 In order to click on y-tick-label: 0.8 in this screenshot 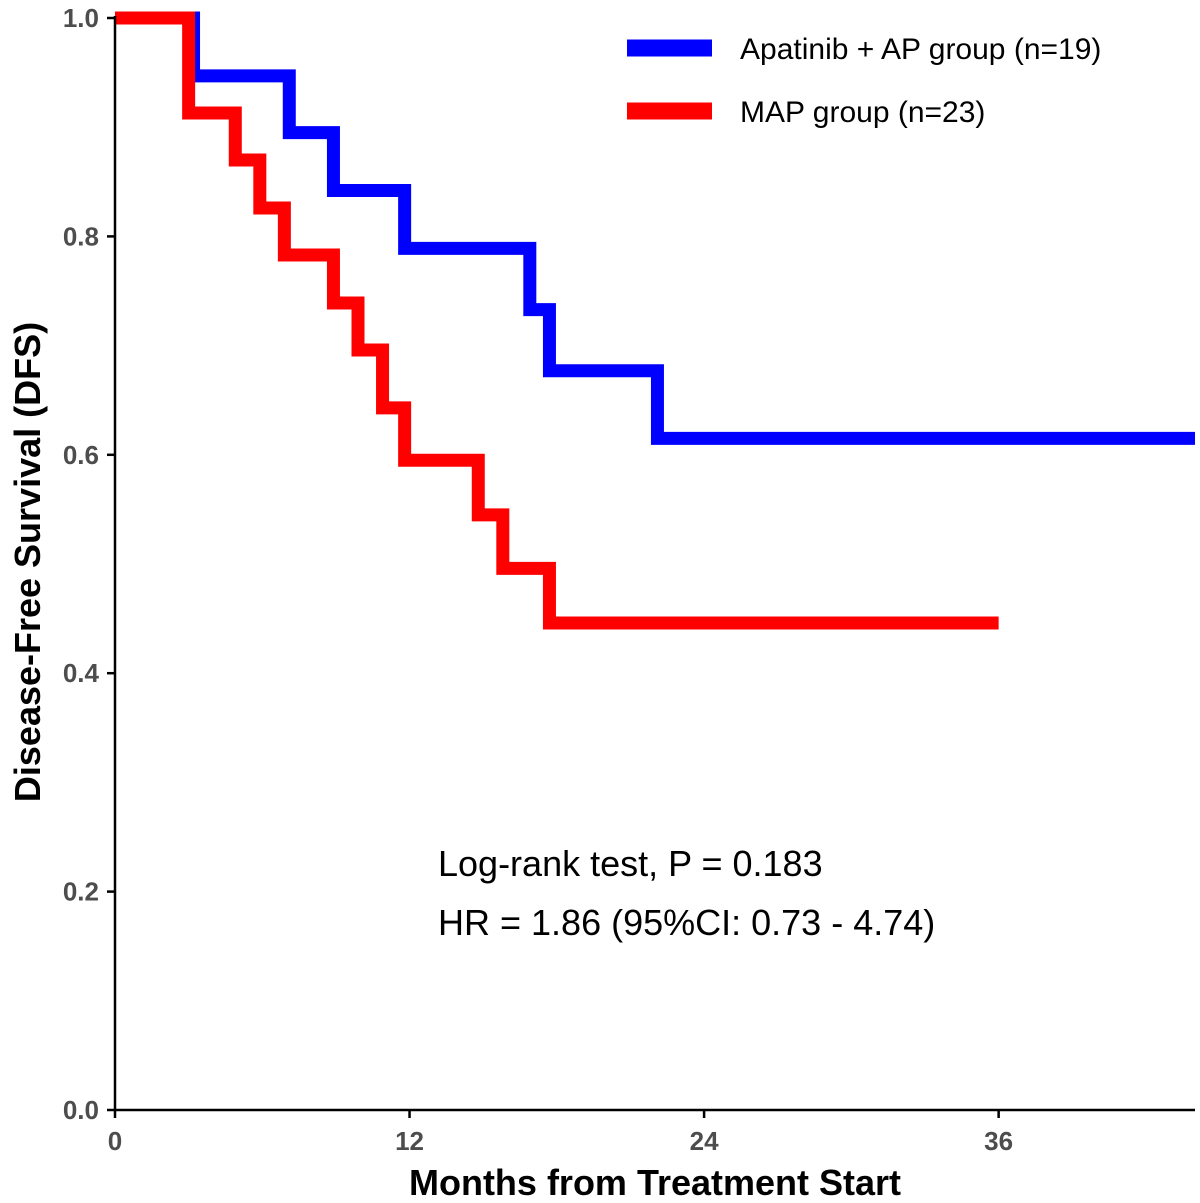, I will do `click(81, 236)`.